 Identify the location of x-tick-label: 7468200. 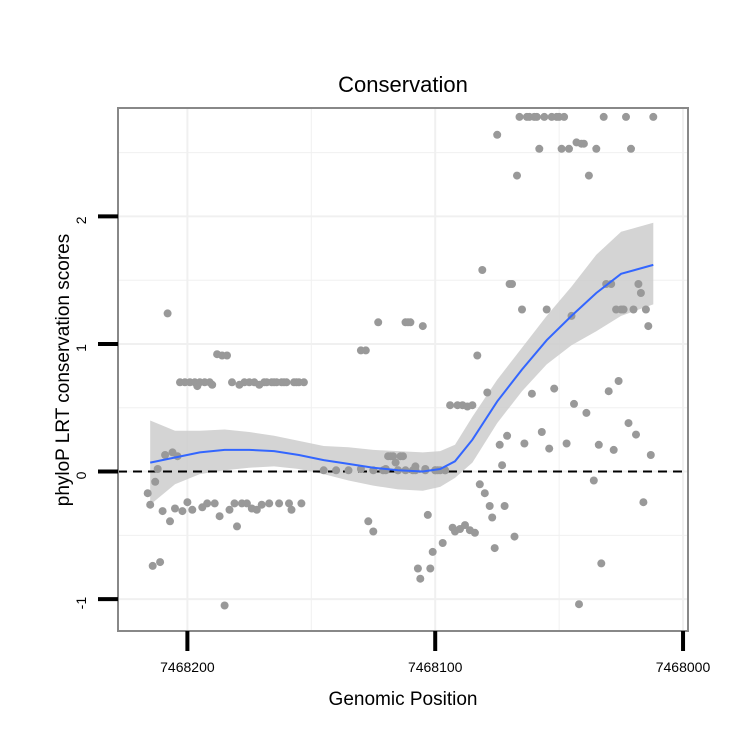
(187, 667).